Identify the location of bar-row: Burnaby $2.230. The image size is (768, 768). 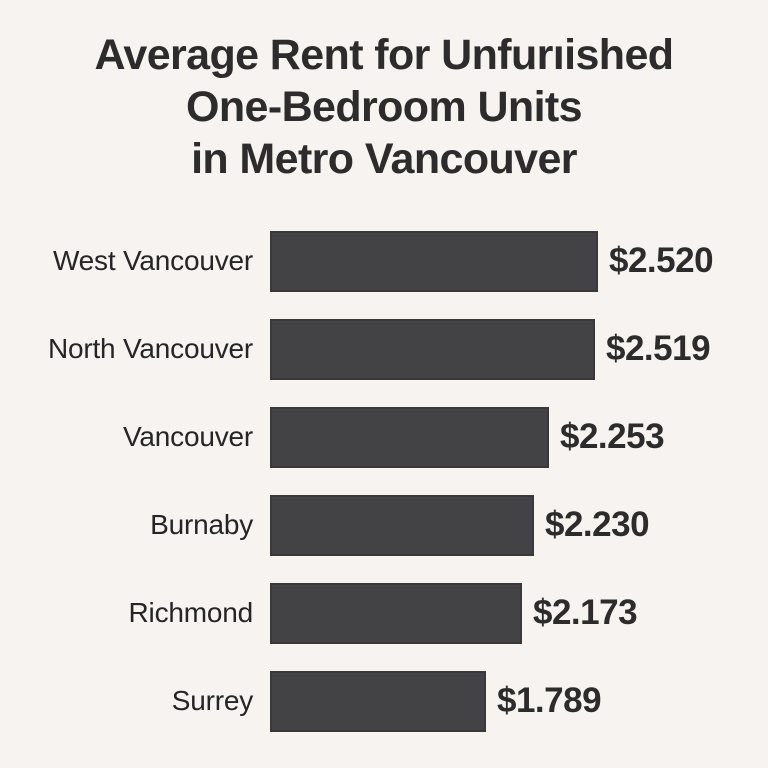
(384, 525).